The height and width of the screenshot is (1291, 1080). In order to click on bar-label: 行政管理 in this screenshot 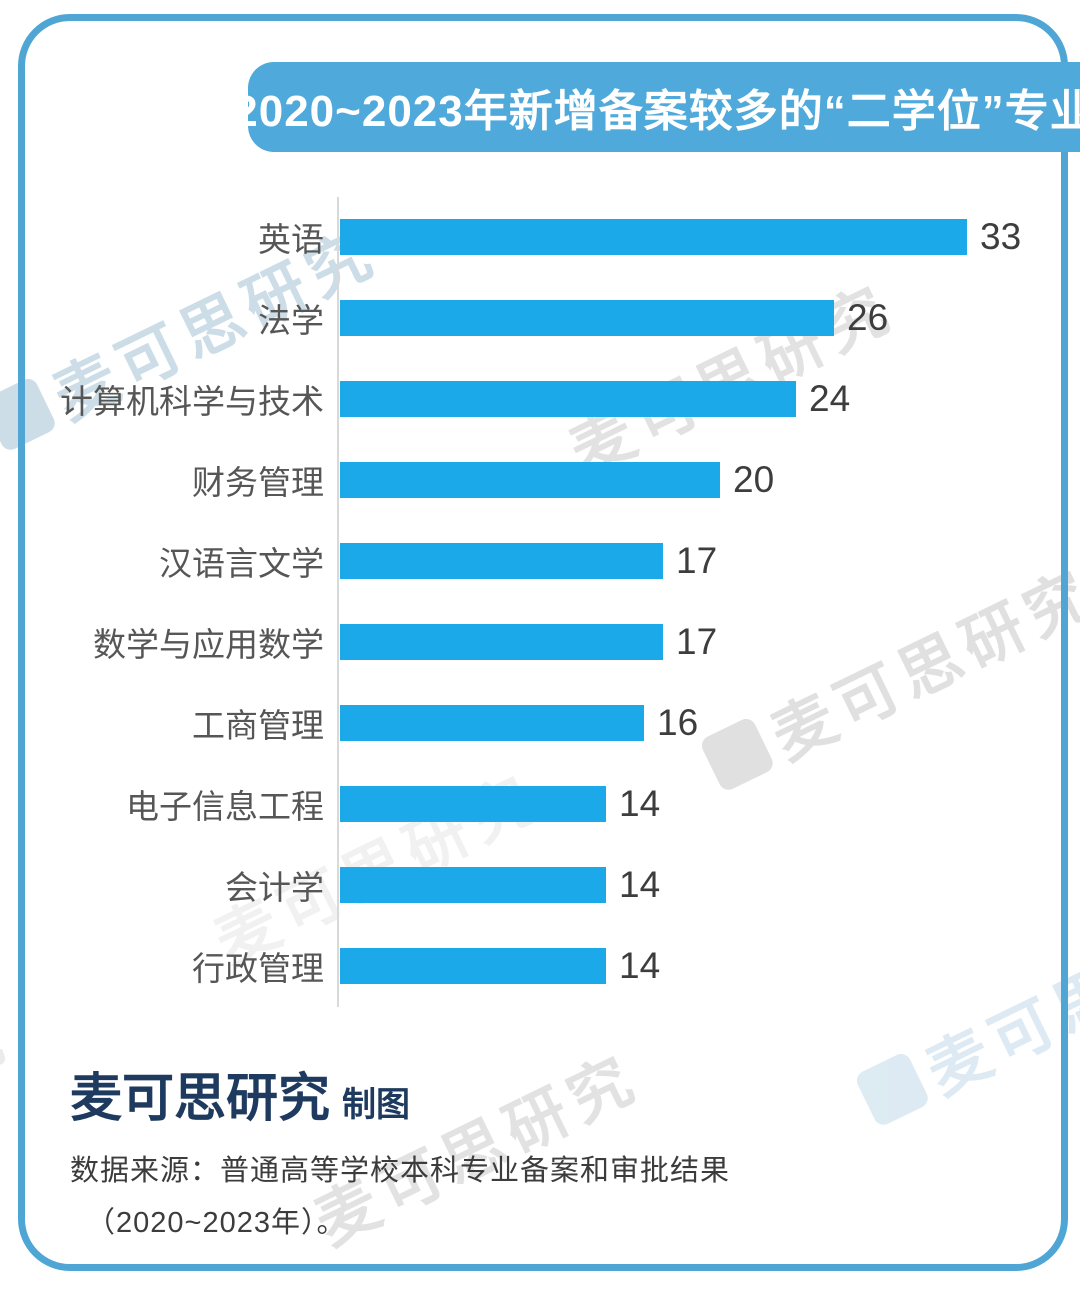, I will do `click(258, 968)`.